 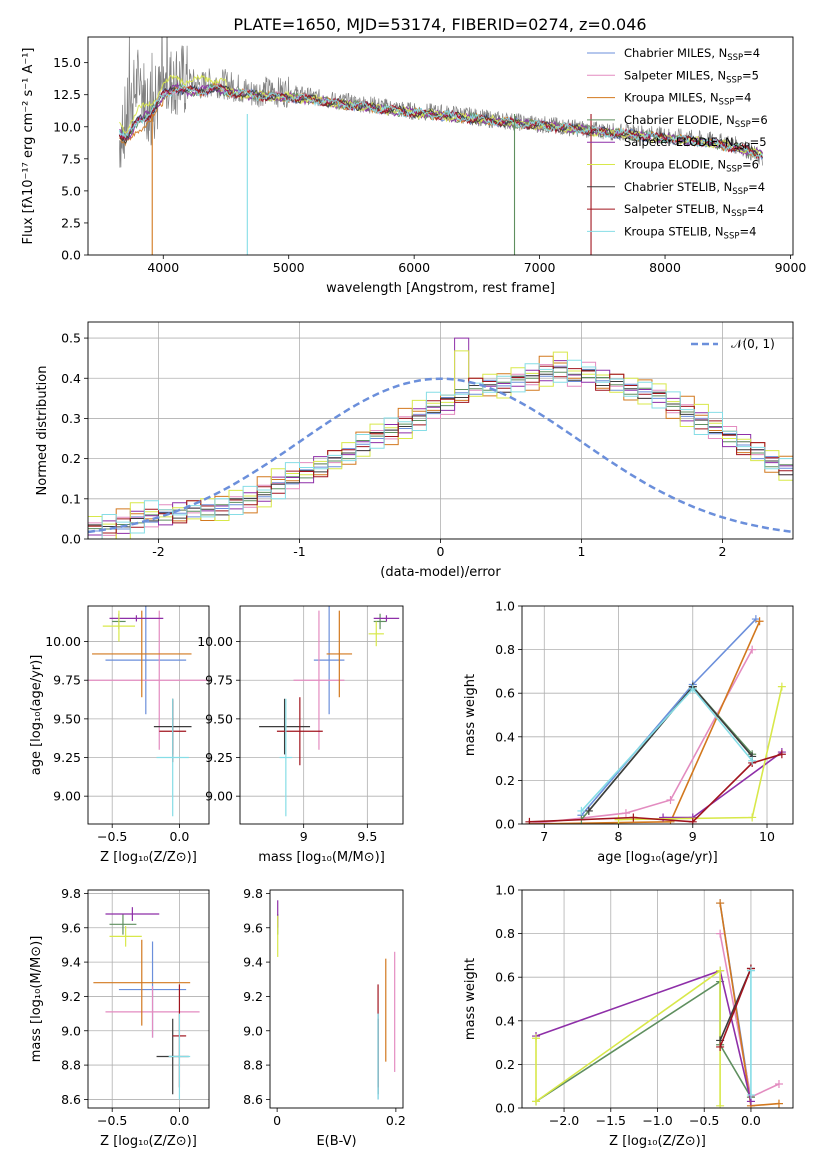 I want to click on chart-mass_vs_ebv: 0 0.2 8.6 8.8 9.0 9.2 9.4 9.6 9.8 E(B-V), so click(x=324, y=1017).